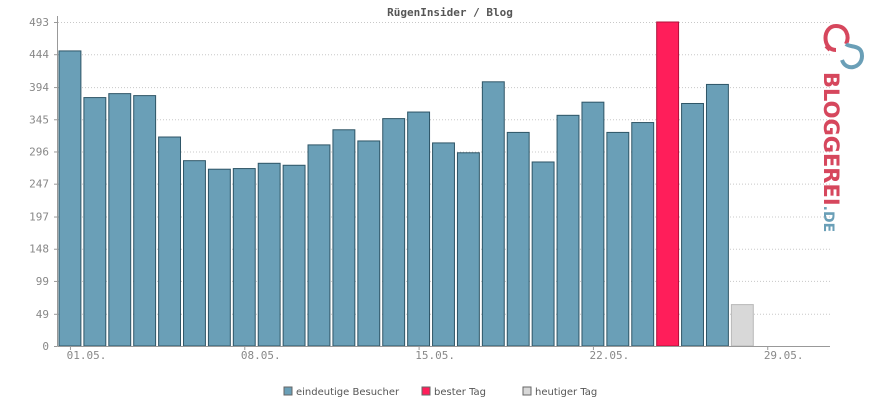  Describe the element at coordinates (39, 87) in the screenshot. I see `y-tick-label: 394` at that location.